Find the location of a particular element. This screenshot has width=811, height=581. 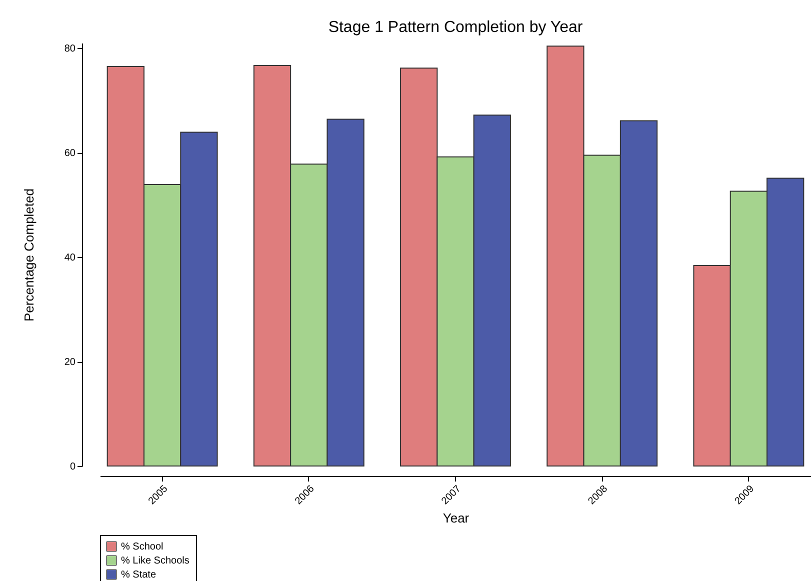

legend-label: % Like Schools is located at coordinates (155, 561).